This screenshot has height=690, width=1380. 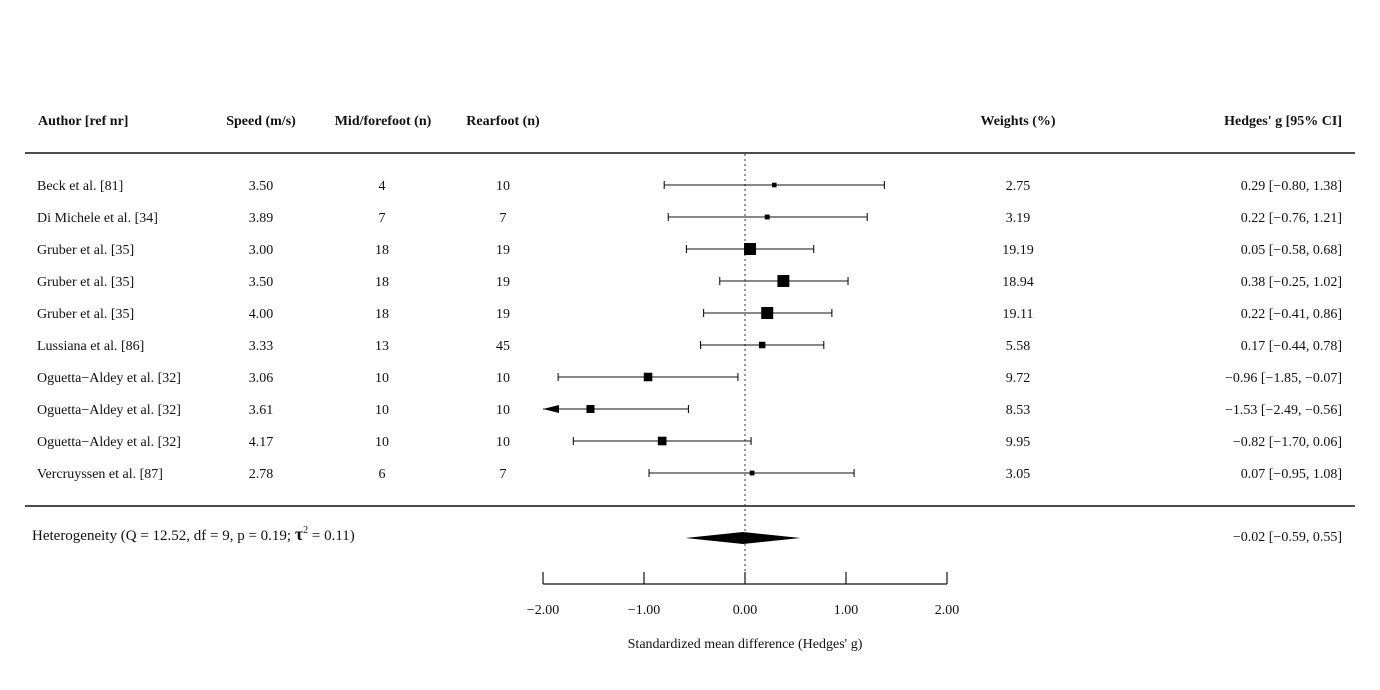 What do you see at coordinates (1018, 378) in the screenshot?
I see `cell-weight: 9.72` at bounding box center [1018, 378].